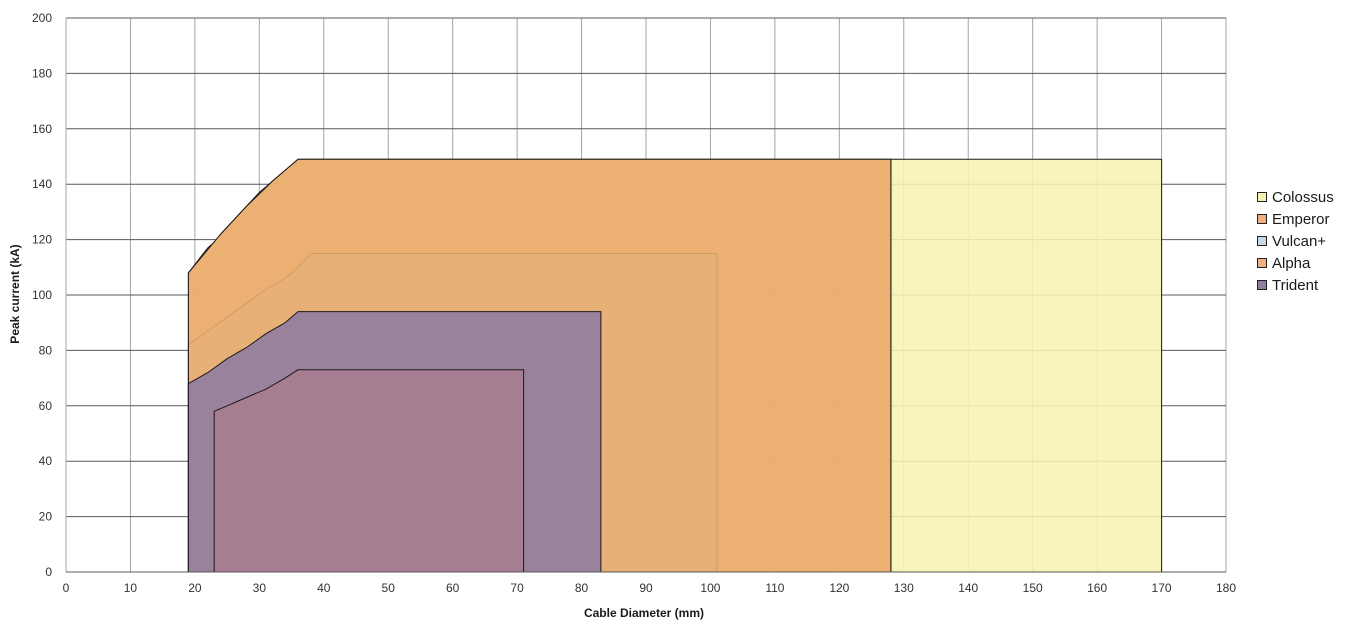 This screenshot has width=1363, height=628. I want to click on legend-label: Trident, so click(1295, 285).